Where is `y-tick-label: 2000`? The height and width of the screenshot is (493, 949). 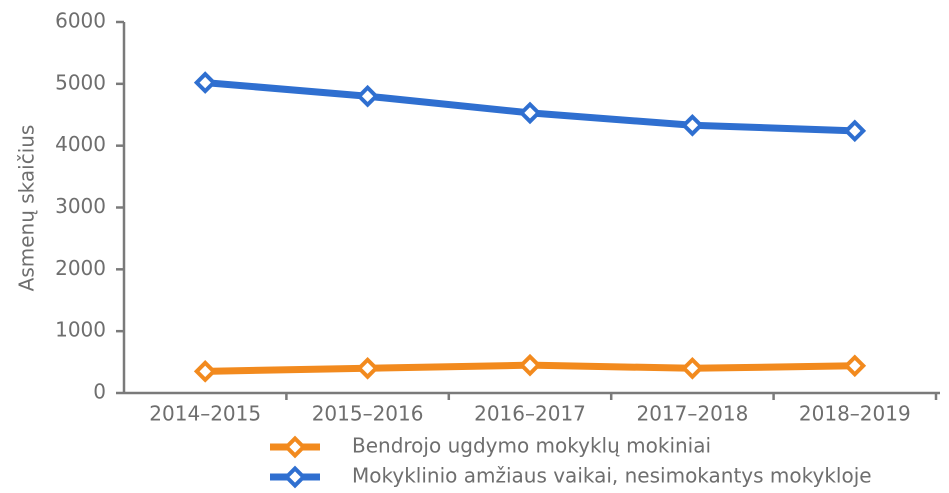 y-tick-label: 2000 is located at coordinates (80, 268).